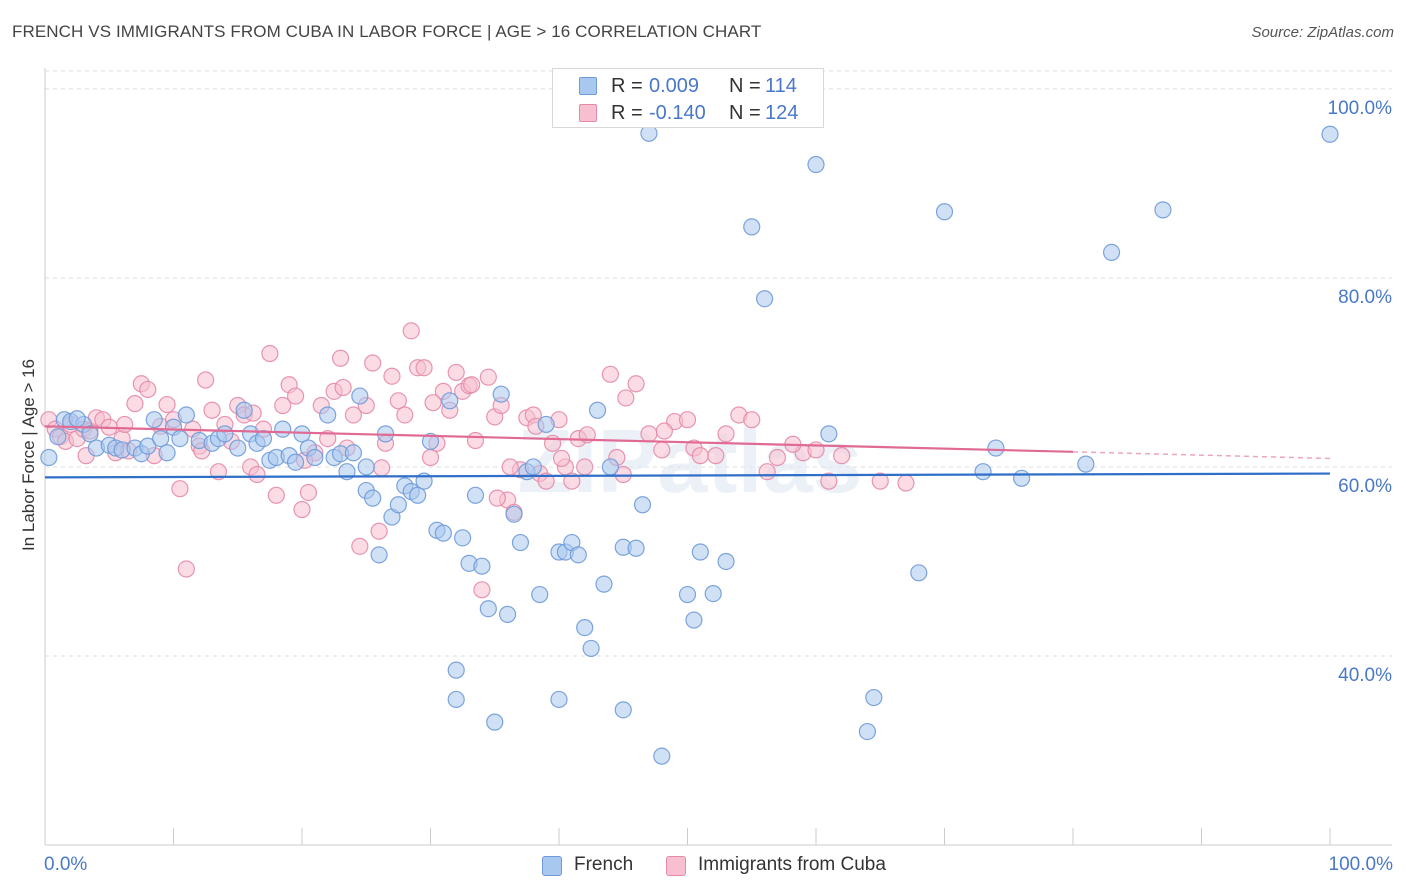  What do you see at coordinates (627, 113) in the screenshot?
I see `r-label: R =` at bounding box center [627, 113].